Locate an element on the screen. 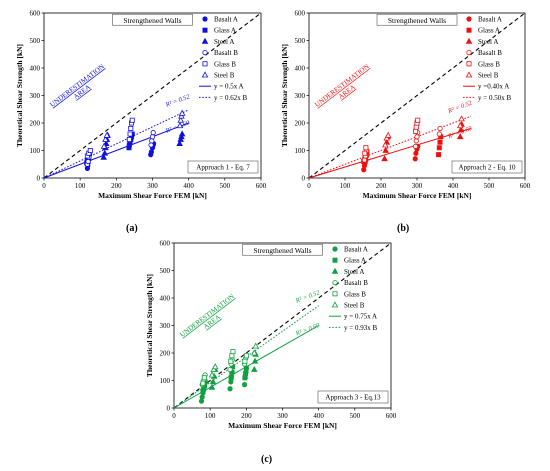 This screenshot has width=550, height=471. legend-label: Glass A is located at coordinates (225, 31).